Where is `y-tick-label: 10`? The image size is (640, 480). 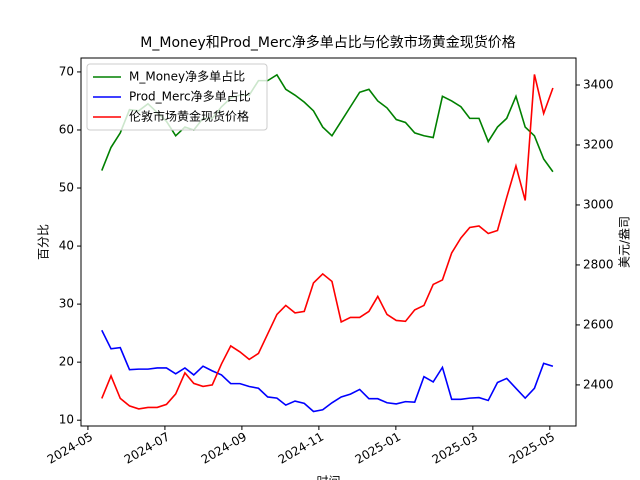
y-tick-label: 10 is located at coordinates (66, 420).